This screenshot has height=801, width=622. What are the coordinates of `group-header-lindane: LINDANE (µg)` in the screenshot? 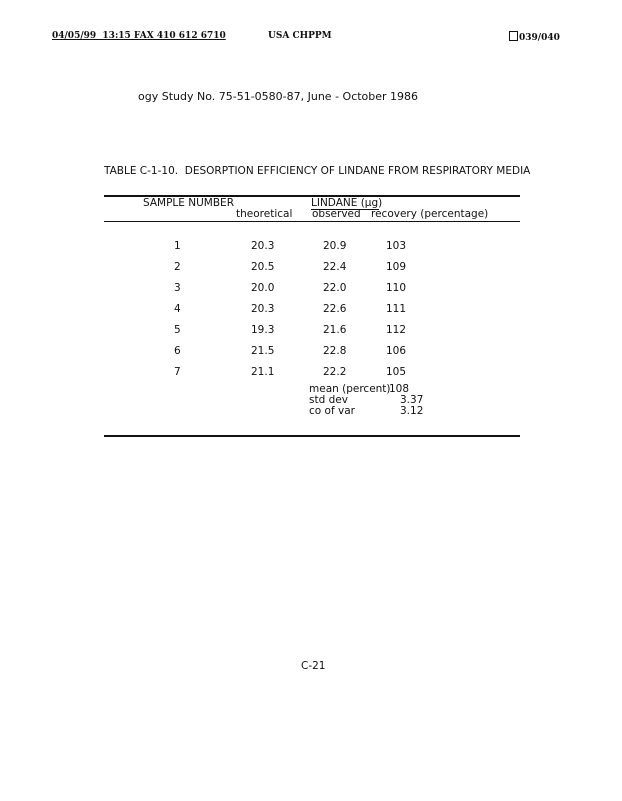 It's located at (347, 203).